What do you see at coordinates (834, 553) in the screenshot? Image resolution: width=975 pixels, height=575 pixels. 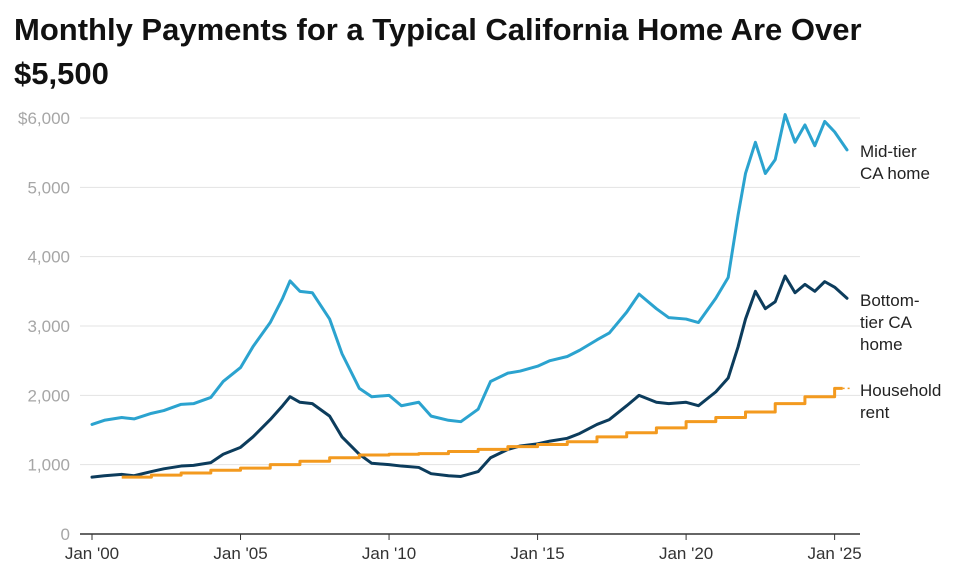 I see `x-tick-label: Jan '25` at bounding box center [834, 553].